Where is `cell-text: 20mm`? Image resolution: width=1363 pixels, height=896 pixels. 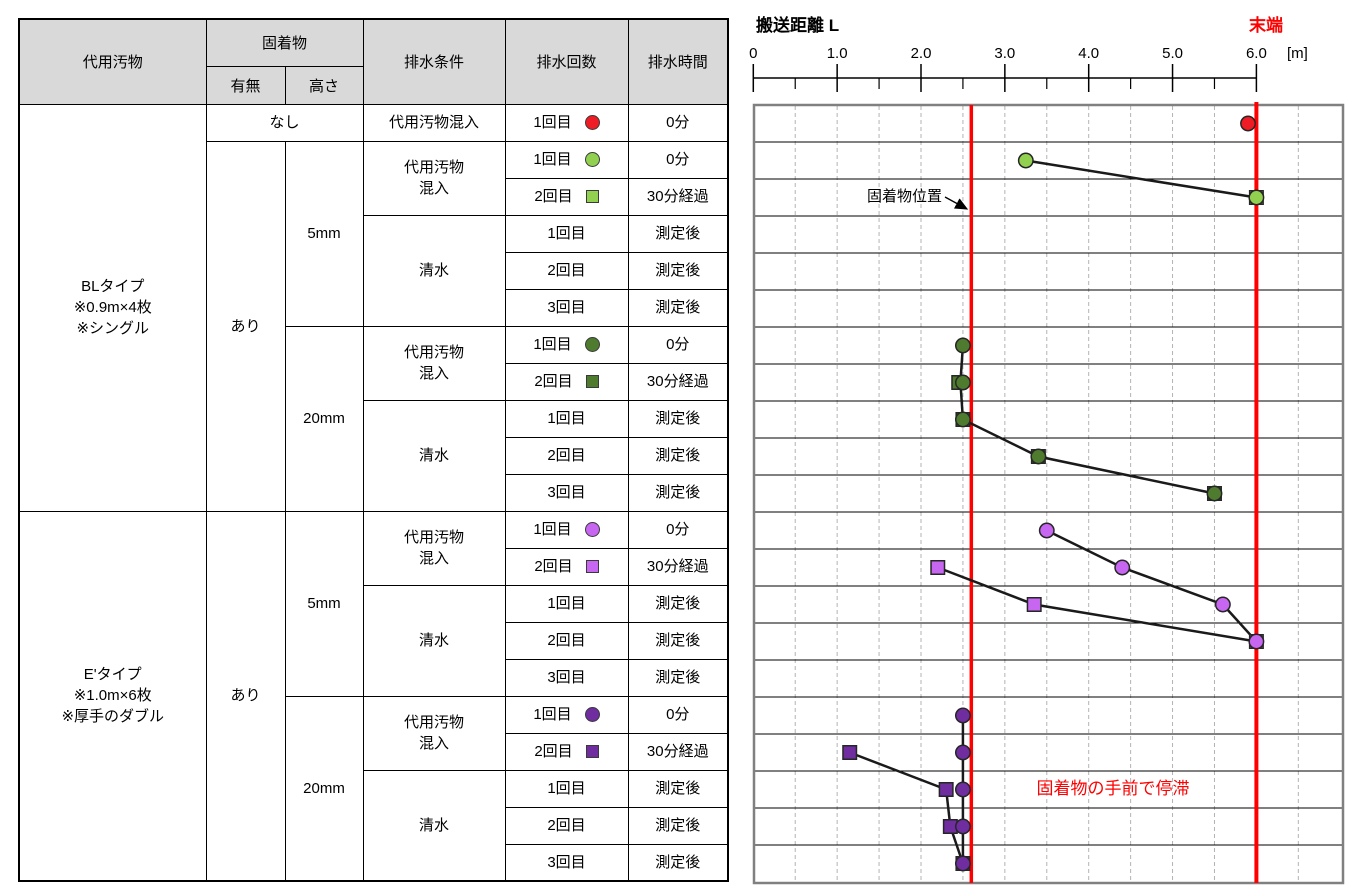 cell-text: 20mm is located at coordinates (324, 418).